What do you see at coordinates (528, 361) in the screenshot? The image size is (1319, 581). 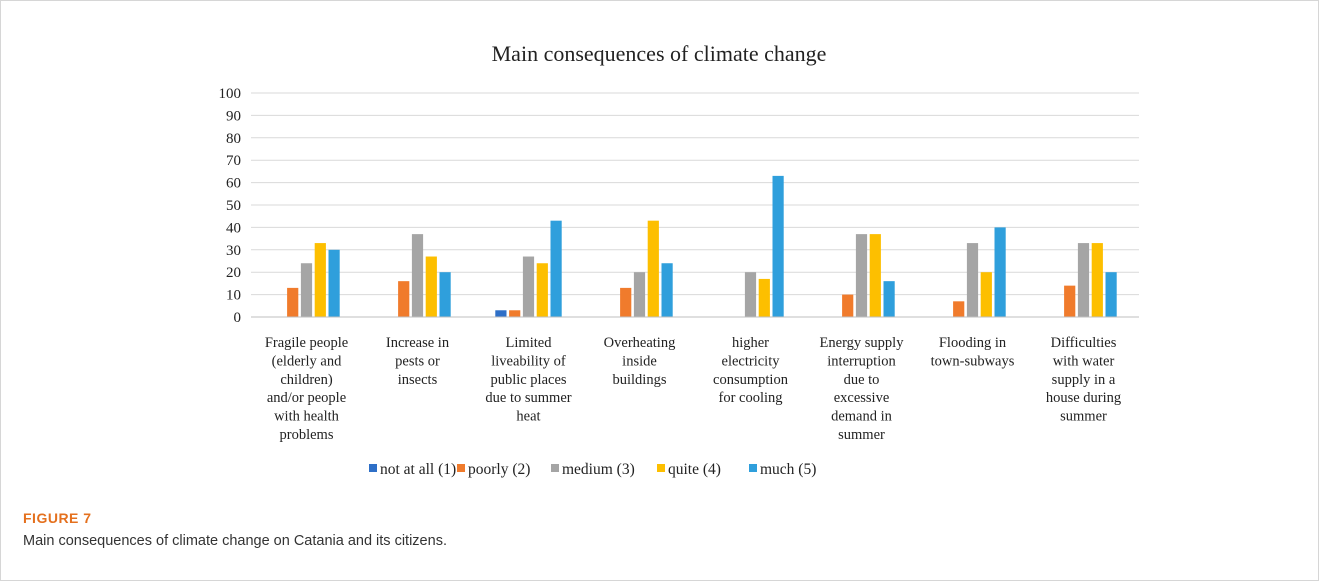 I see `x-category-label-line: liveability of` at bounding box center [528, 361].